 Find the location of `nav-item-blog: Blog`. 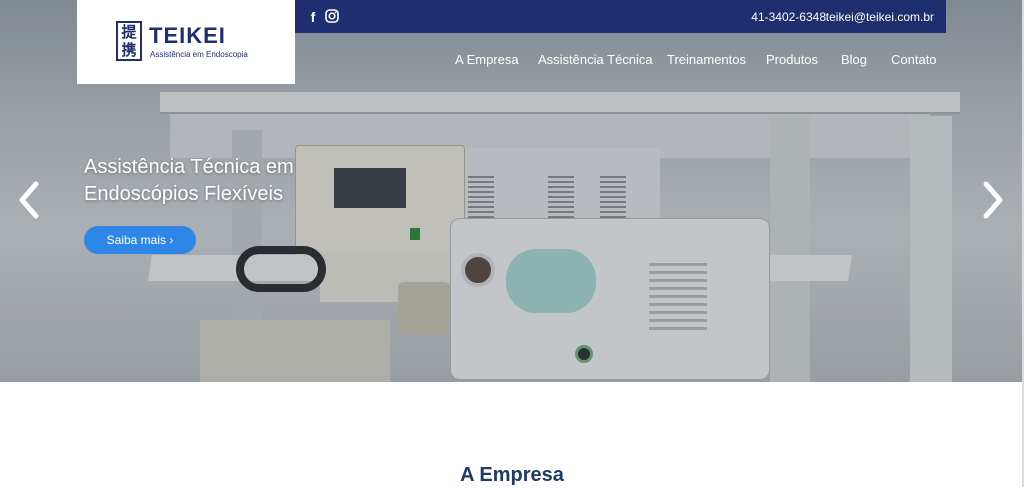

nav-item-blog: Blog is located at coordinates (854, 59).